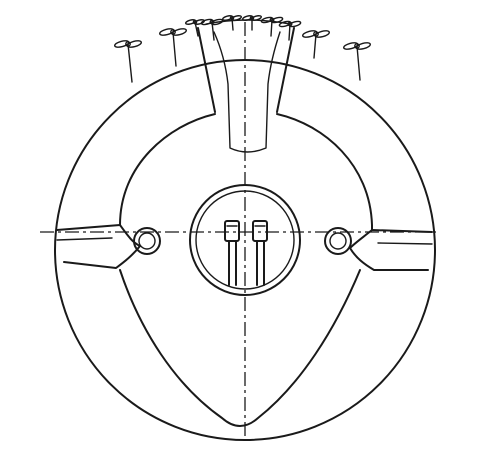 This screenshot has height=461, width=500. I want to click on left-porthole-inner, so click(147, 241).